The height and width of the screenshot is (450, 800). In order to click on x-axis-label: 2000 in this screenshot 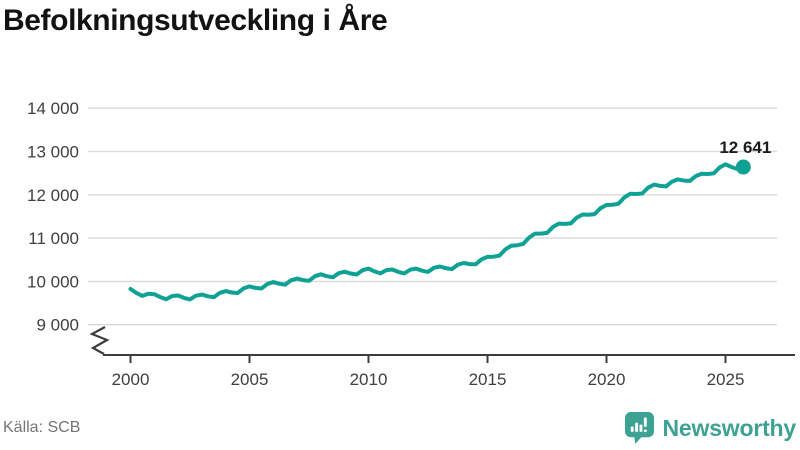, I will do `click(131, 379)`.